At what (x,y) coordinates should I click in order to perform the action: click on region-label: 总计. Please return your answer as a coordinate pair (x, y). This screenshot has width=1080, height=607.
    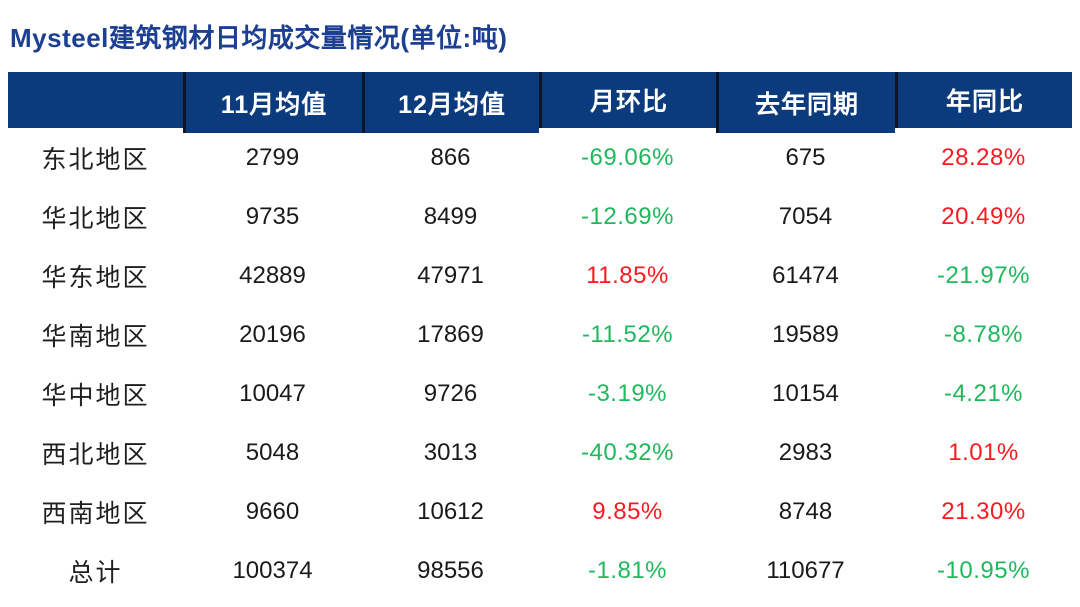
    Looking at the image, I should click on (95, 573).